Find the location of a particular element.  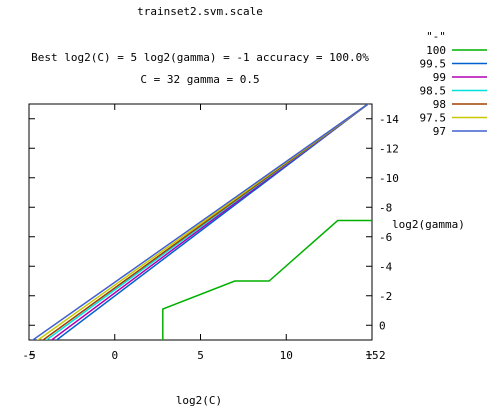

chart-subtitle-params: C = 32 gamma = 0.5 is located at coordinates (199, 79).